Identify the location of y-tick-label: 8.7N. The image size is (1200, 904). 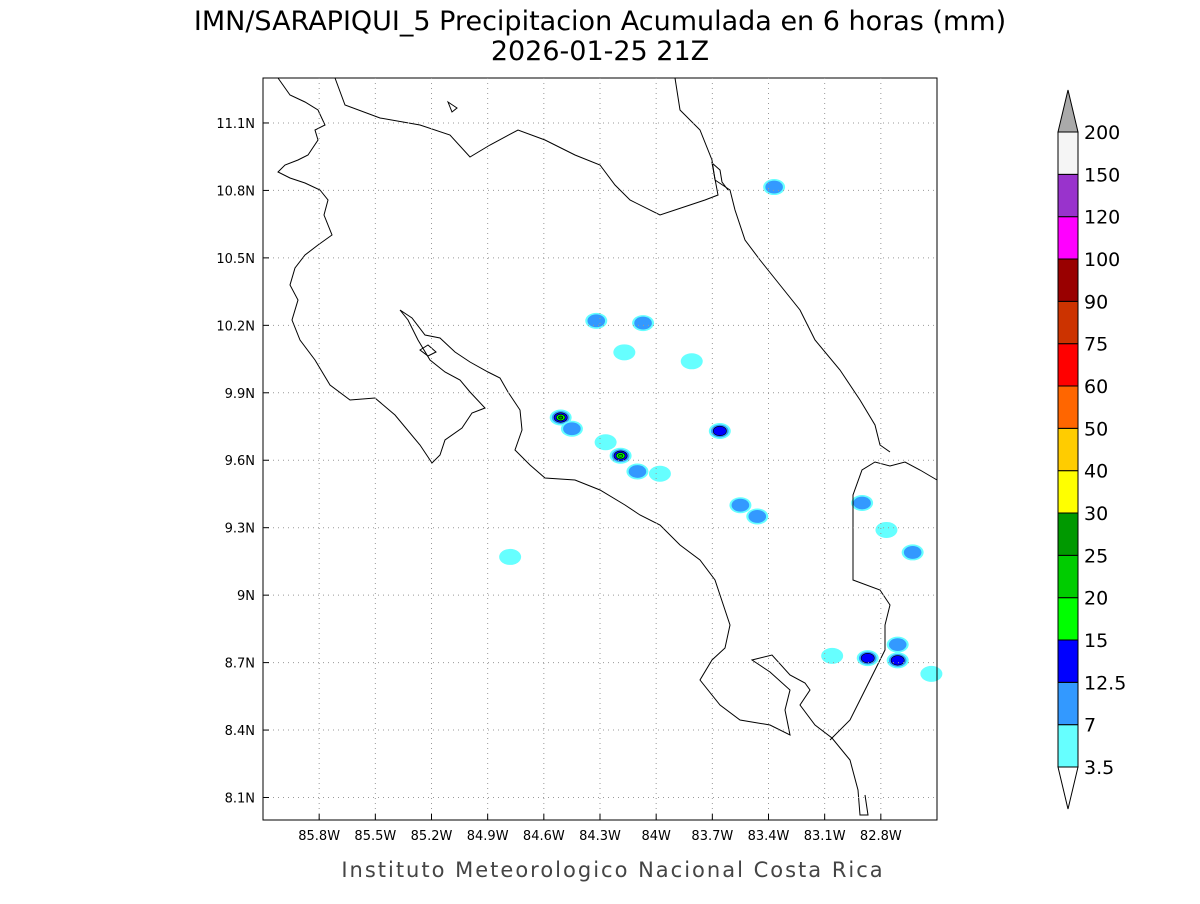
(240, 664).